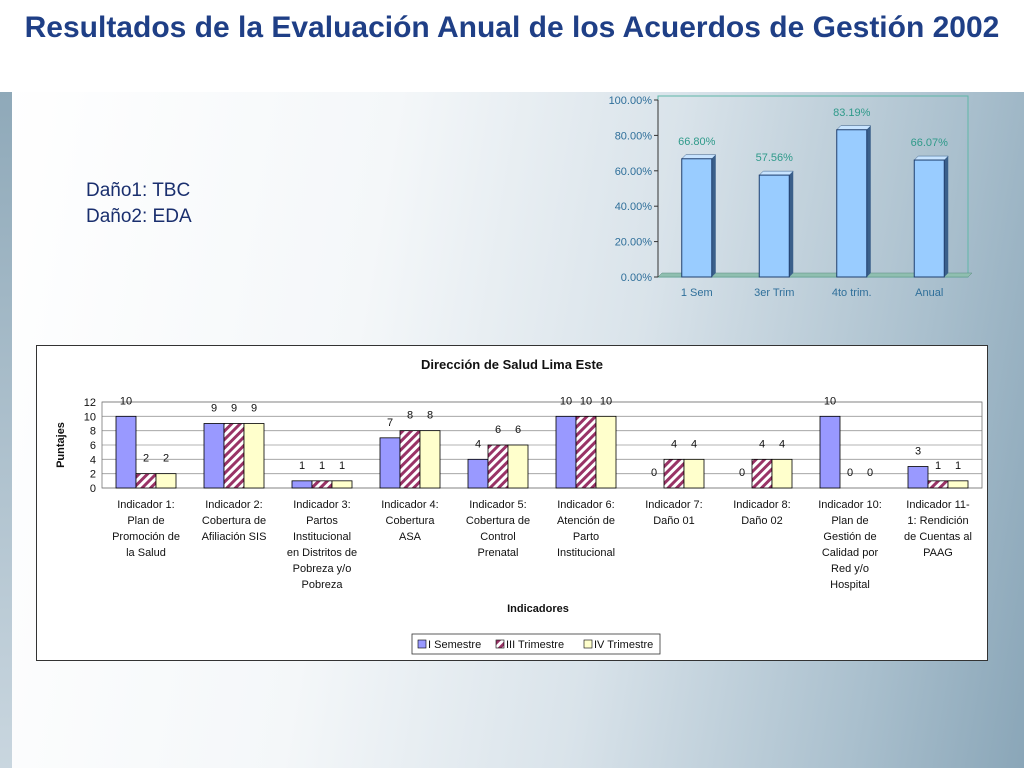 The height and width of the screenshot is (768, 1024). Describe the element at coordinates (166, 459) in the screenshot. I see `main-bar-label: 2` at that location.